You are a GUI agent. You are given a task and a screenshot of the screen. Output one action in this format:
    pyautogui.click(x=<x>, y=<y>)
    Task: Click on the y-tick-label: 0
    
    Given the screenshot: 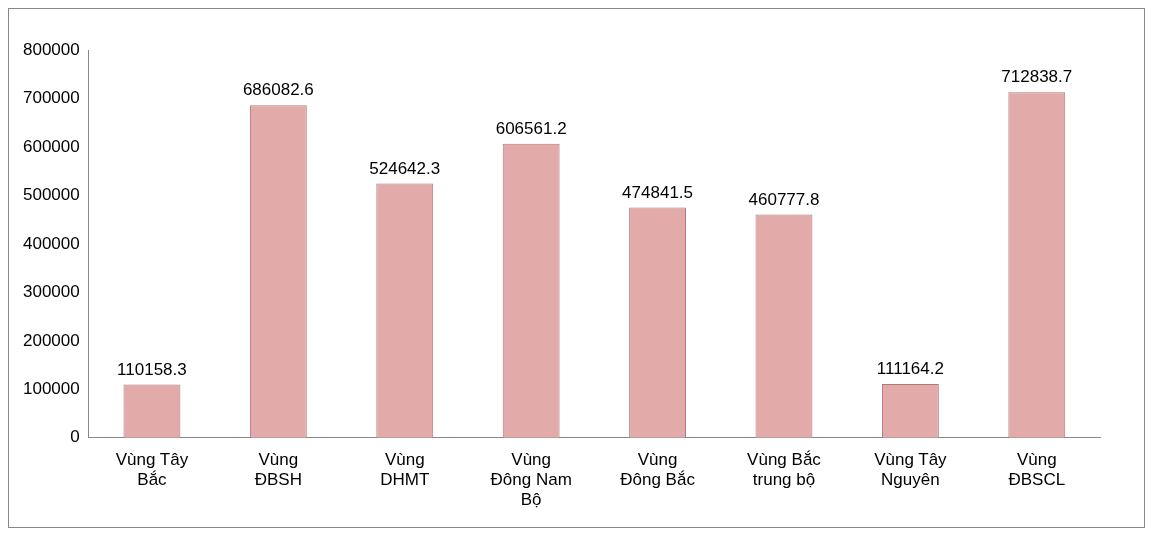 What is the action you would take?
    pyautogui.click(x=75, y=437)
    